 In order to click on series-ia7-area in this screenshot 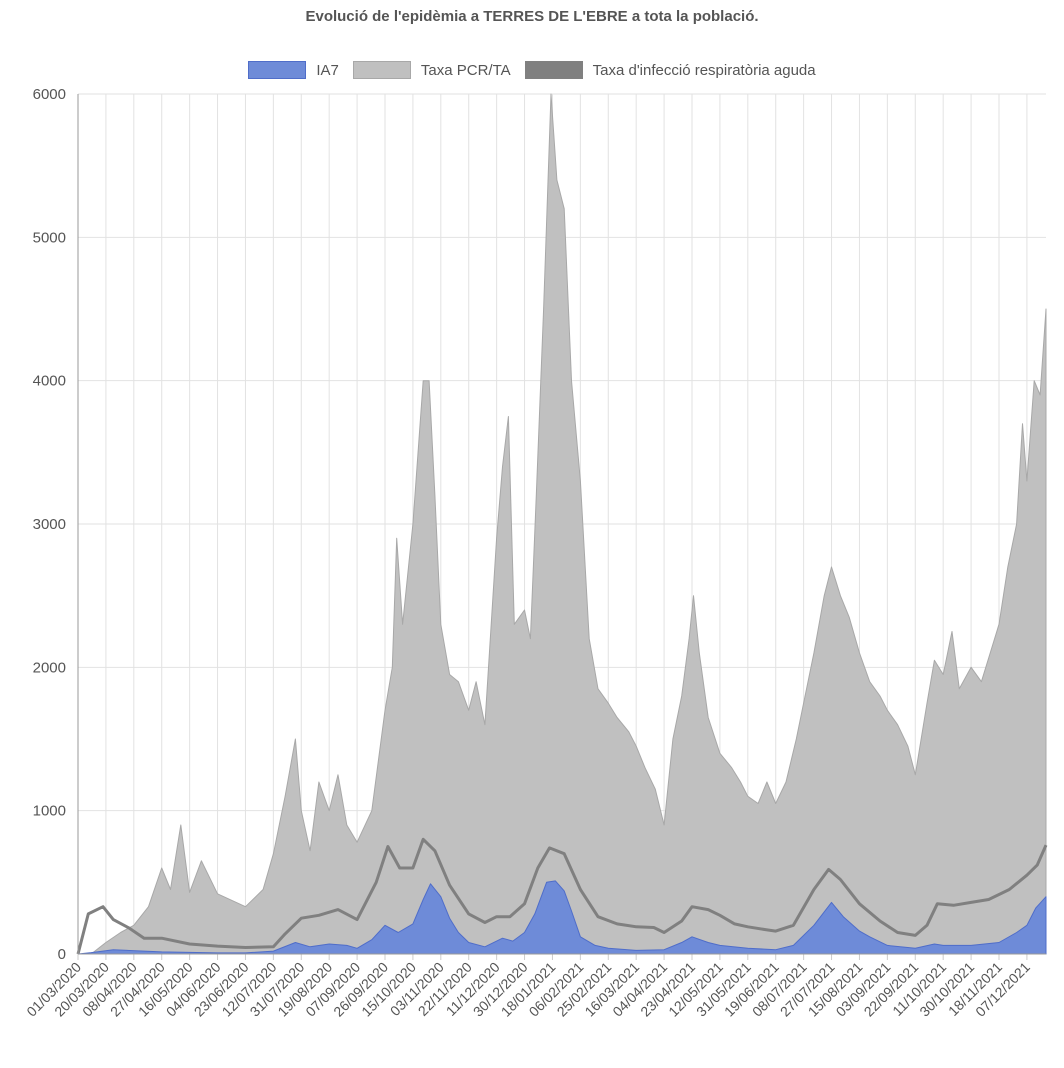, I will do `click(562, 917)`.